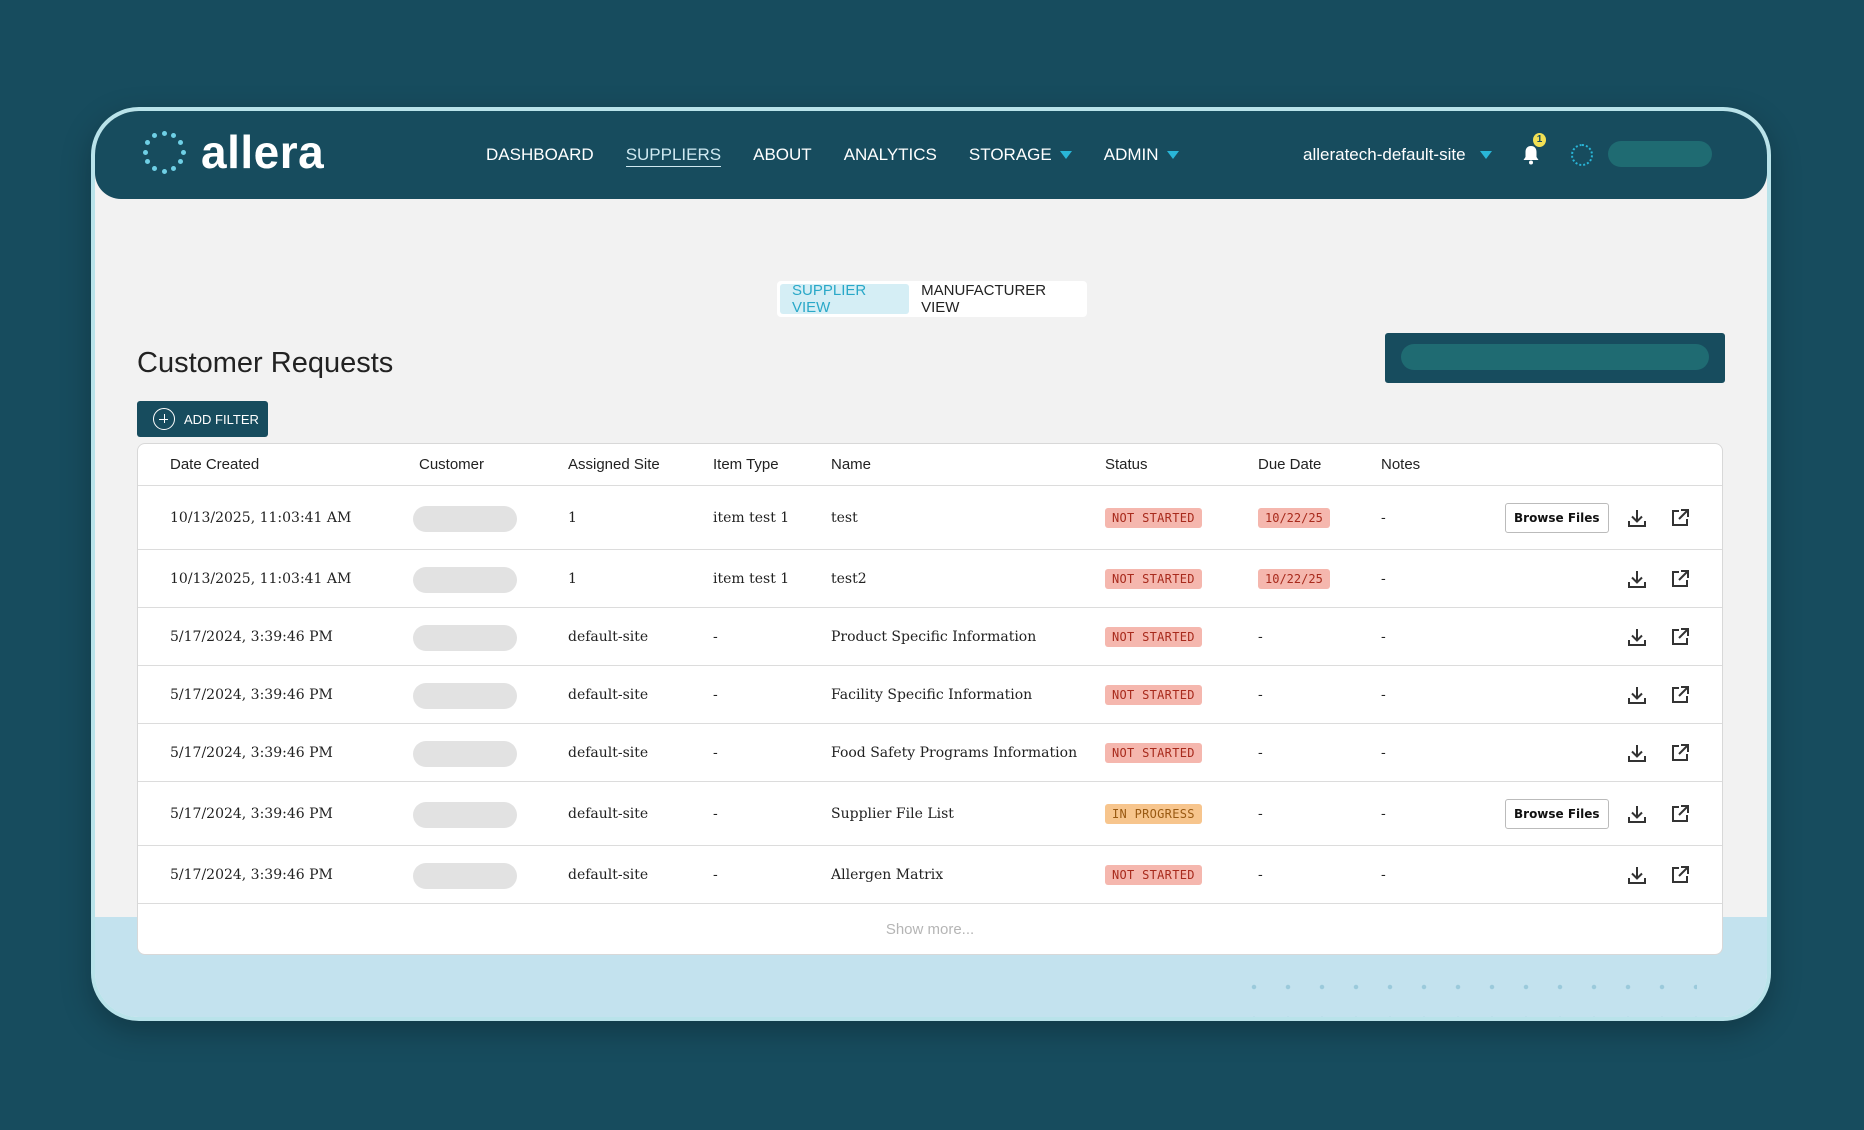  I want to click on site-selector: alleratech-default-site, so click(1397, 155).